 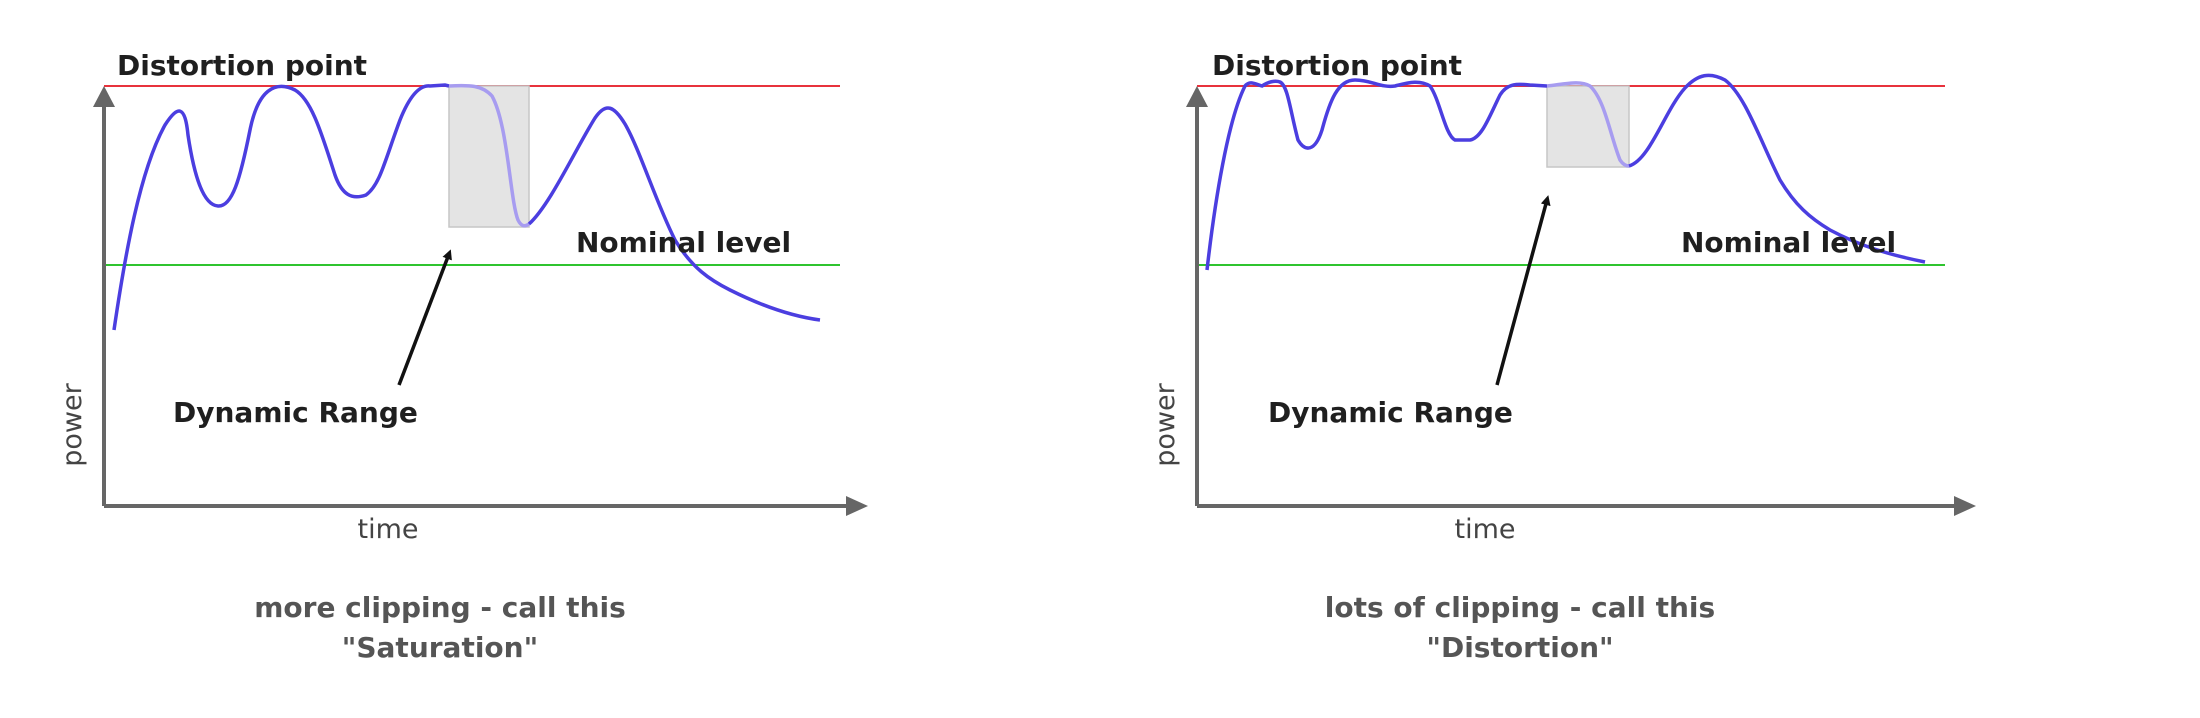 What do you see at coordinates (440, 647) in the screenshot?
I see `caption-line-2: "Saturation"` at bounding box center [440, 647].